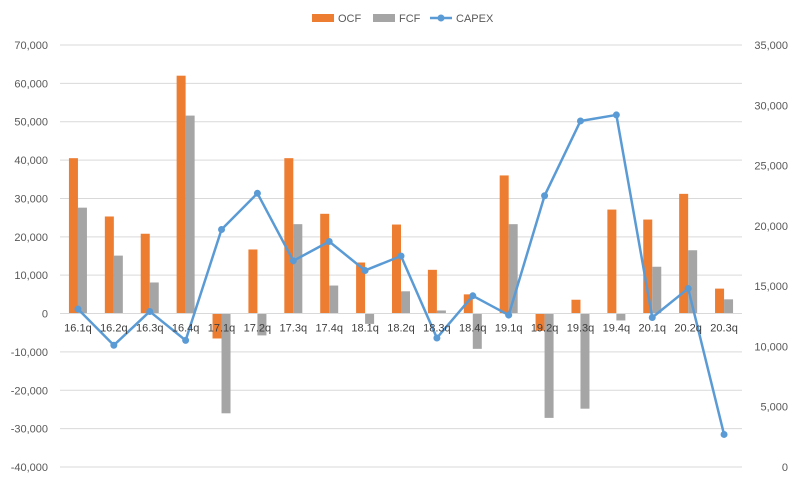 The image size is (799, 483). What do you see at coordinates (617, 329) in the screenshot?
I see `category-label: 19.4q` at bounding box center [617, 329].